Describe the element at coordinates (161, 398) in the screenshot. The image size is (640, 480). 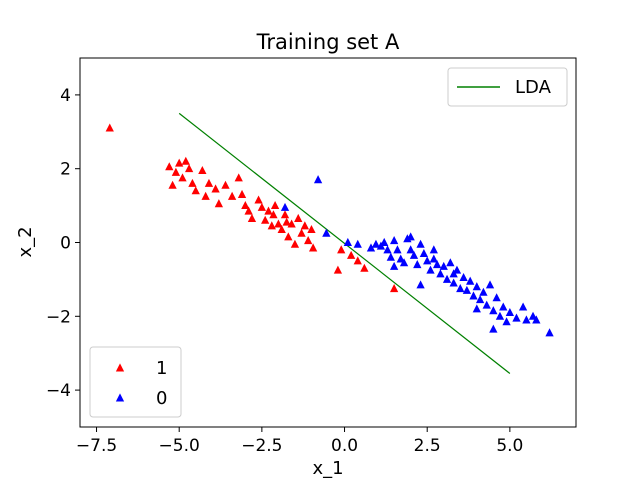
I see `legend-label-class-0: 0` at that location.